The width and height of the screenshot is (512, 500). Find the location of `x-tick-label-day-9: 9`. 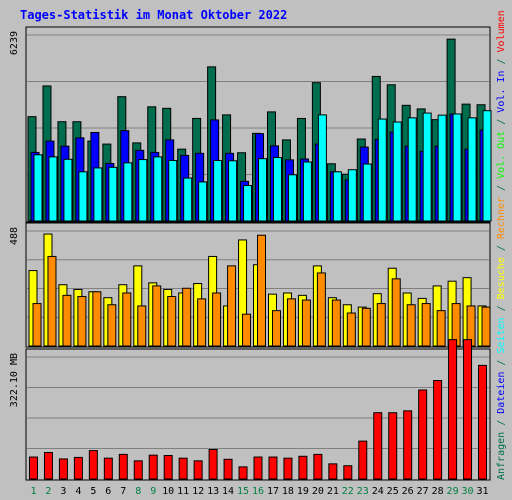

x-tick-label-day-9: 9 is located at coordinates (153, 491).